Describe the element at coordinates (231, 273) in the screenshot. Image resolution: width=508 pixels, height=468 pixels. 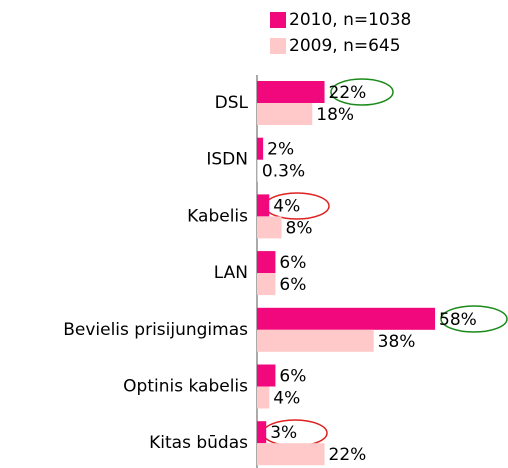
I see `category-label: LAN` at that location.